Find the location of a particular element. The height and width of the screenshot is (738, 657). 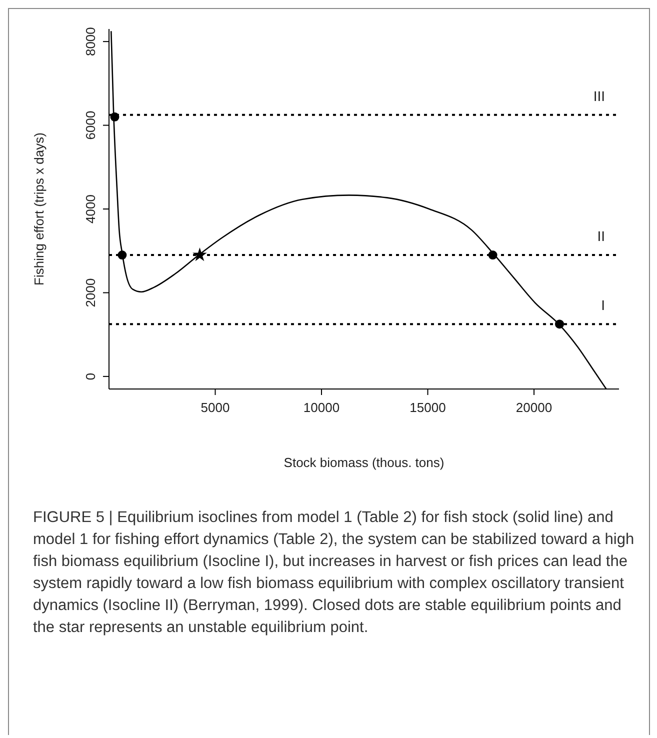

ref-line-label: II is located at coordinates (601, 236).